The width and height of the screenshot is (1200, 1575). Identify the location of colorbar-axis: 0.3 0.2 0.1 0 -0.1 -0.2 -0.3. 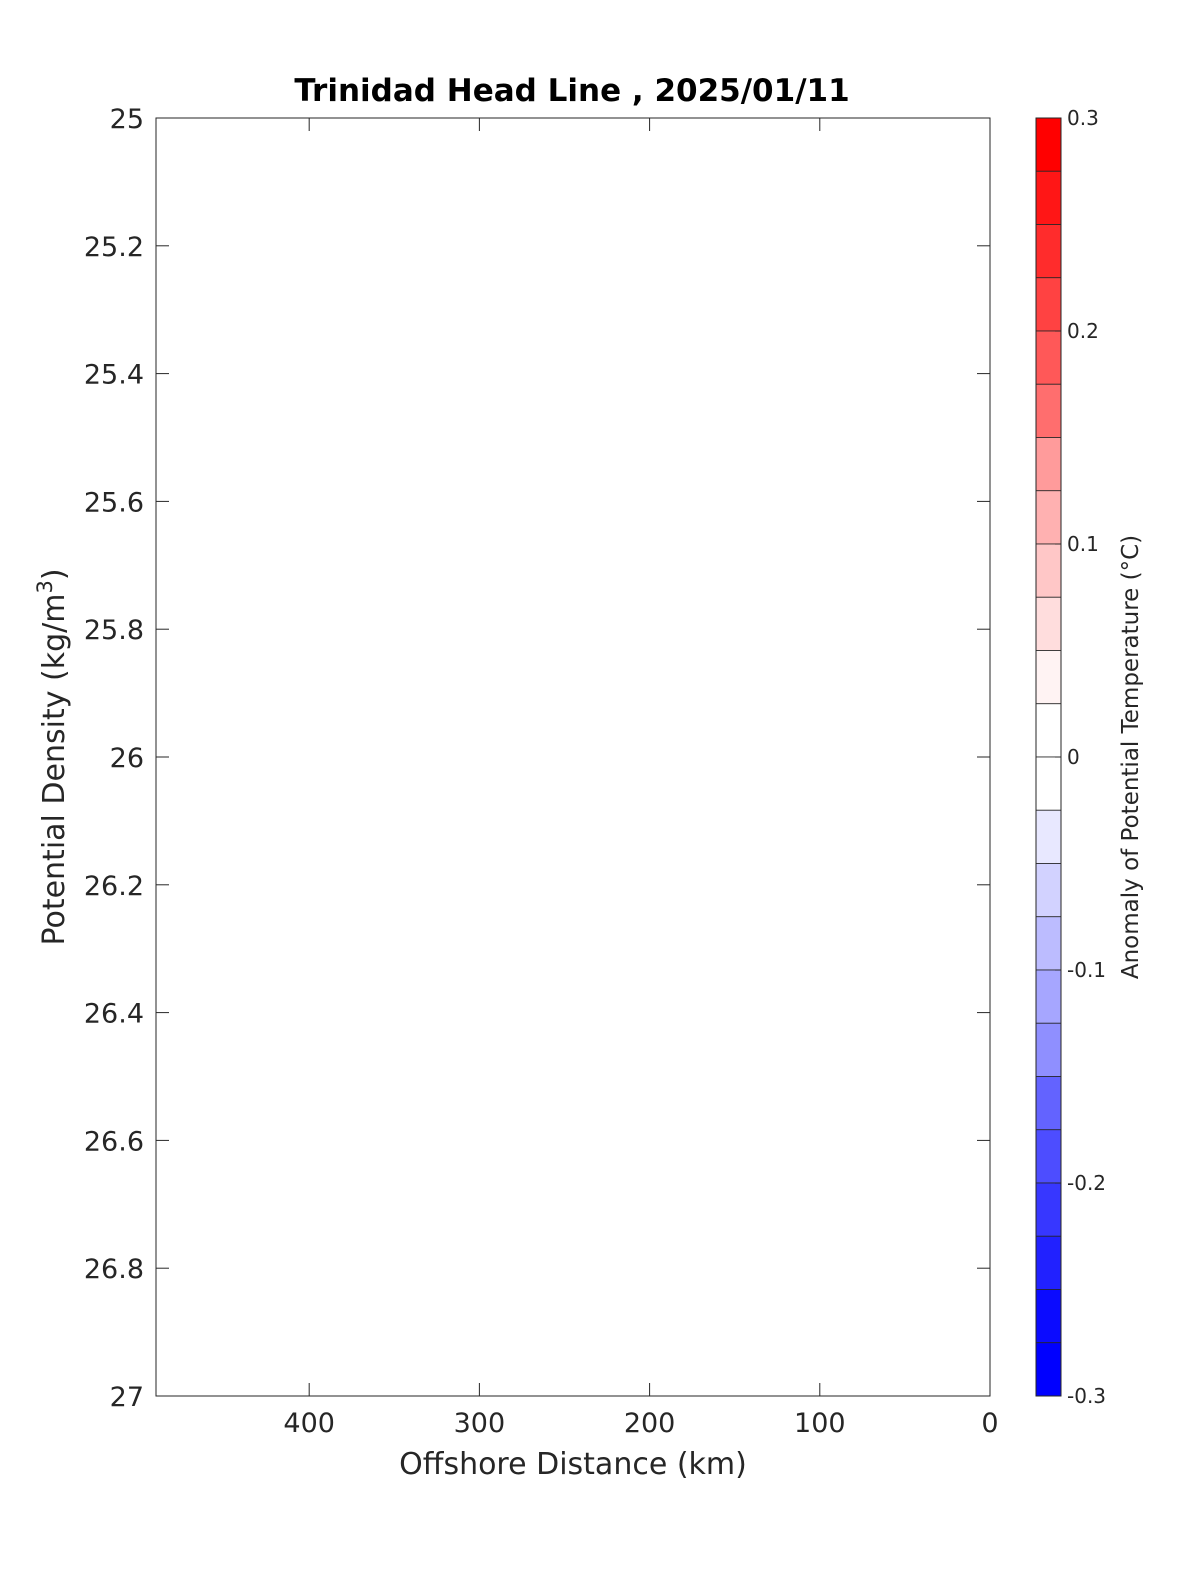
(1080, 757).